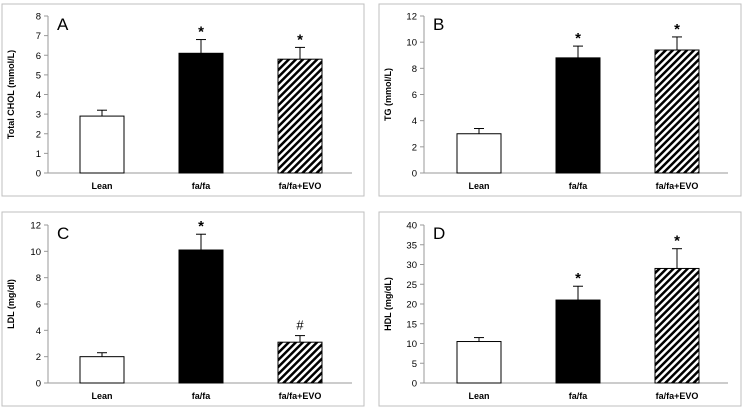  I want to click on y-tick-label: 15, so click(411, 324).